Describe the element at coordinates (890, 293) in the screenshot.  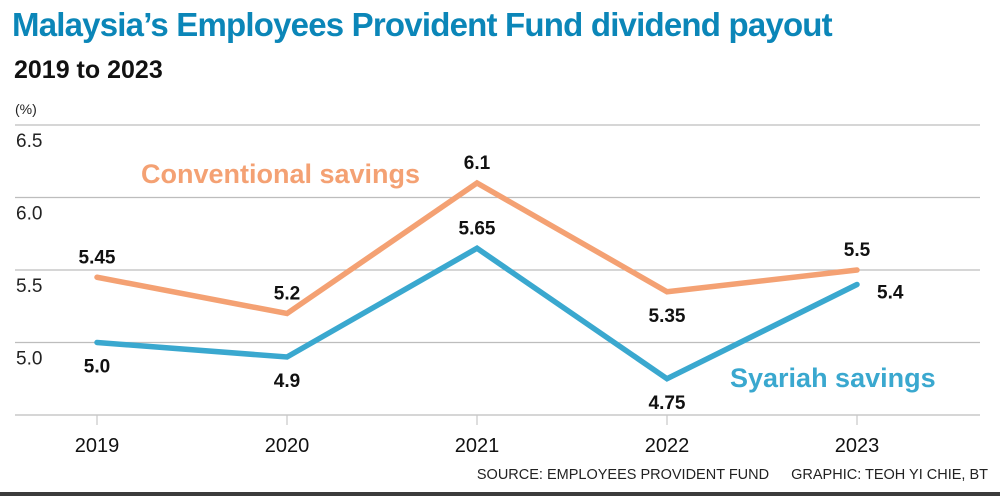
I see `data-label: 5.4` at that location.